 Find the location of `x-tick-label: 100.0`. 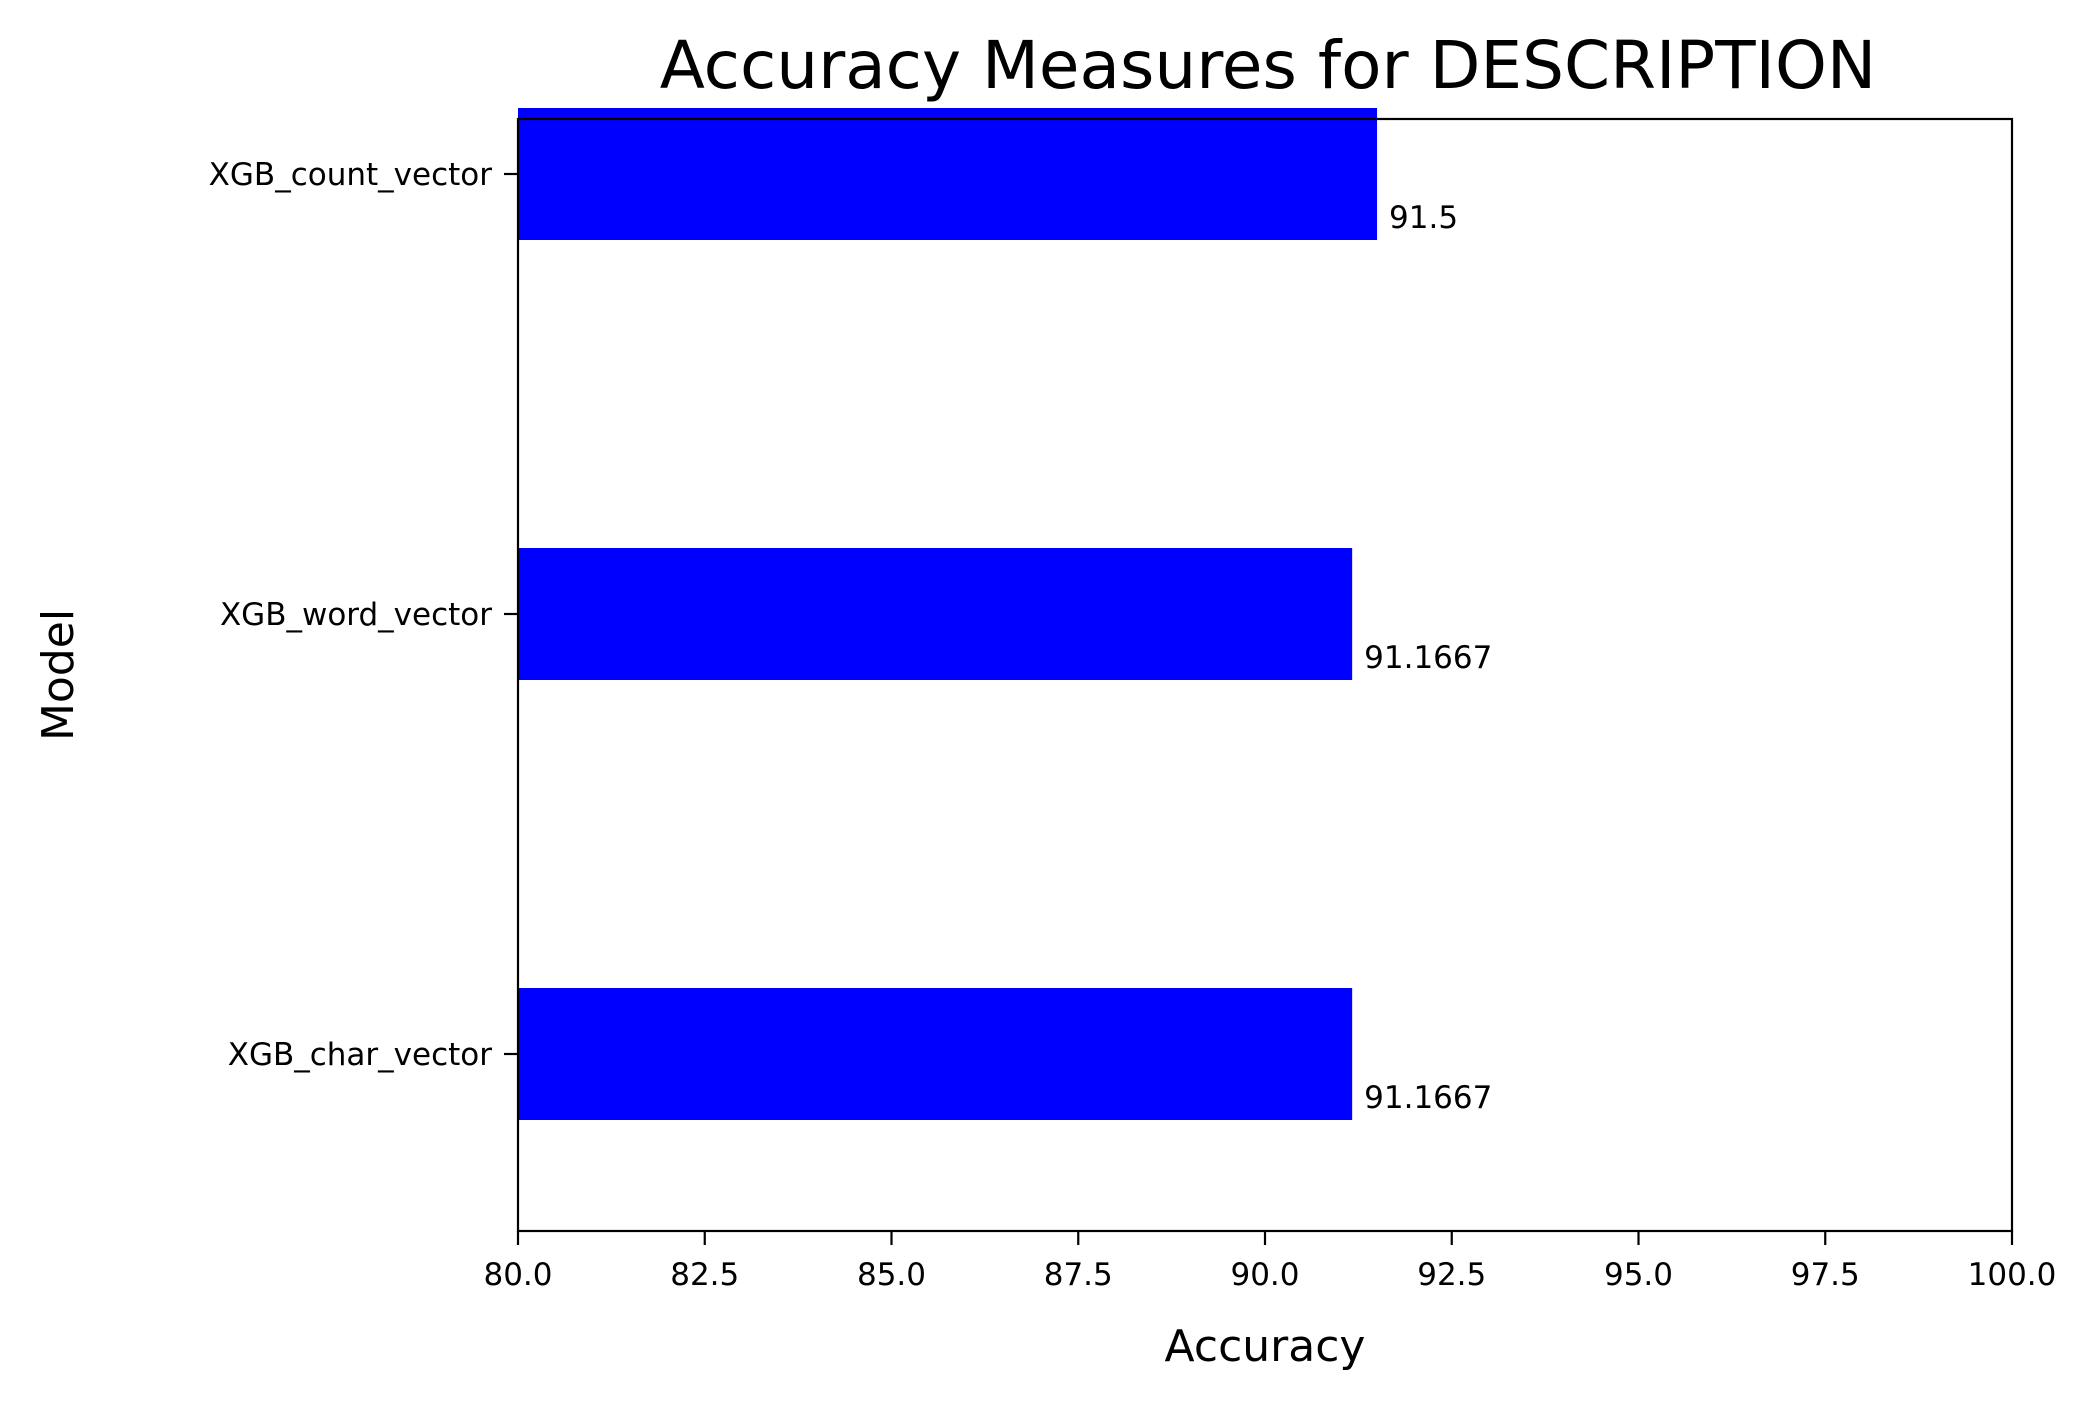

x-tick-label: 100.0 is located at coordinates (2012, 1275).